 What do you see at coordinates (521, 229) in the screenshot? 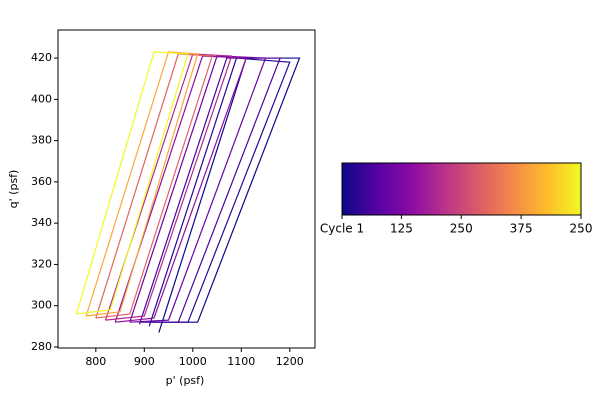
I see `colorbar-tick-label: 375` at bounding box center [521, 229].